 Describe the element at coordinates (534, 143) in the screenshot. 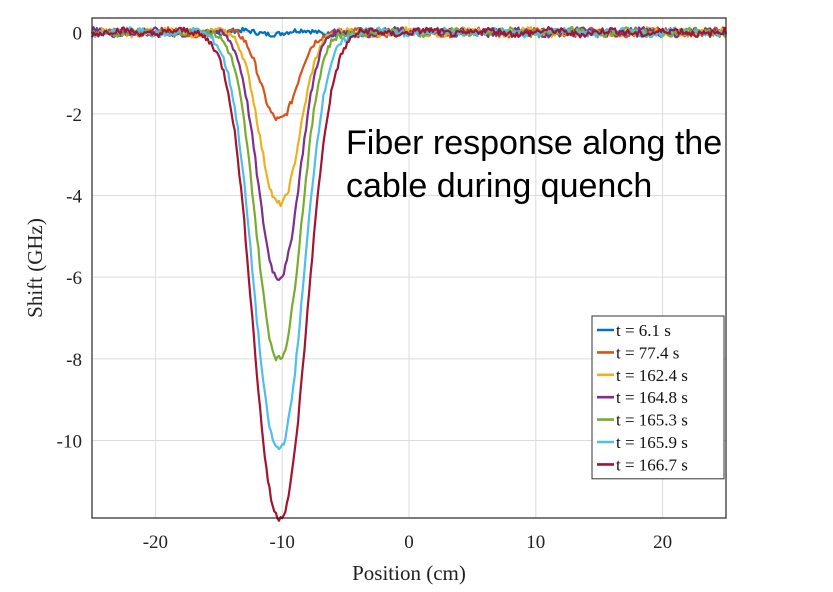

I see `annotation-line-1: Fiber response along the` at that location.